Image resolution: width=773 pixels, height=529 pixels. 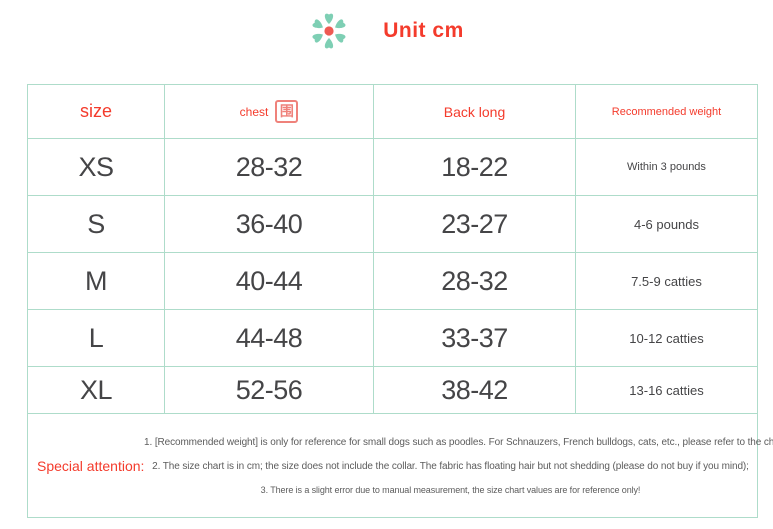 I want to click on table-row-xl: XL 52-56 38-42 13-16 catties, so click(x=392, y=390).